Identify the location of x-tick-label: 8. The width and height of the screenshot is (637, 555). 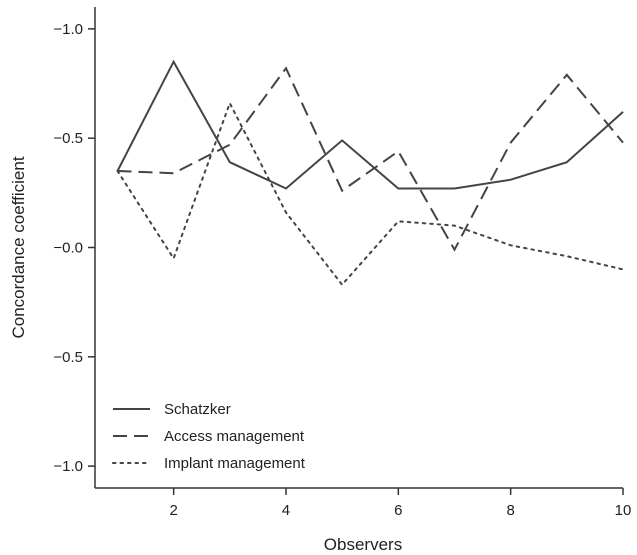
(510, 510).